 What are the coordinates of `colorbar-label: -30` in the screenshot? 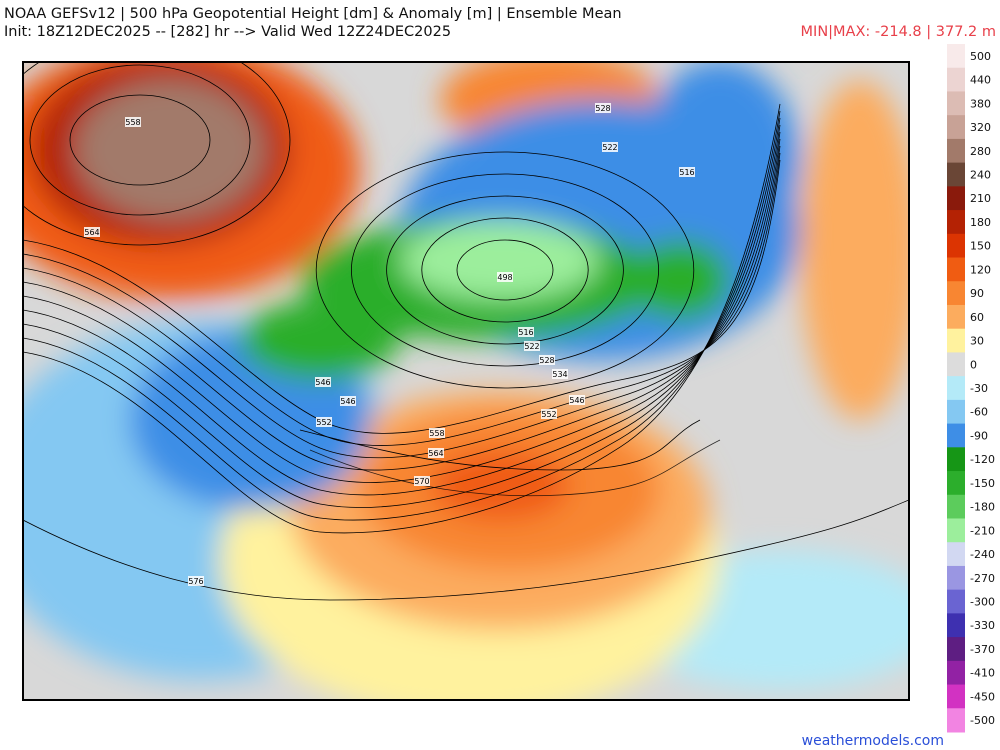 It's located at (979, 388).